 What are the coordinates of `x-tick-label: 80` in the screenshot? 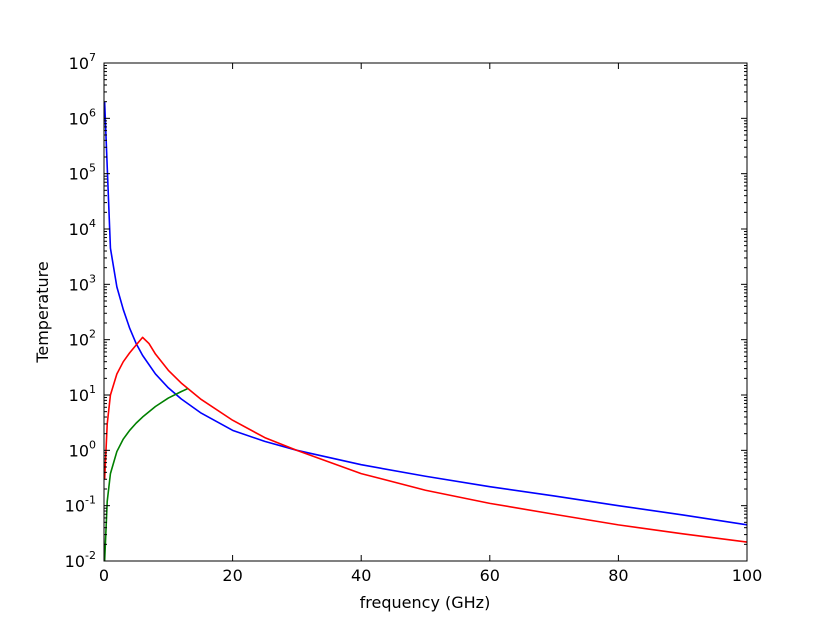 It's located at (618, 575).